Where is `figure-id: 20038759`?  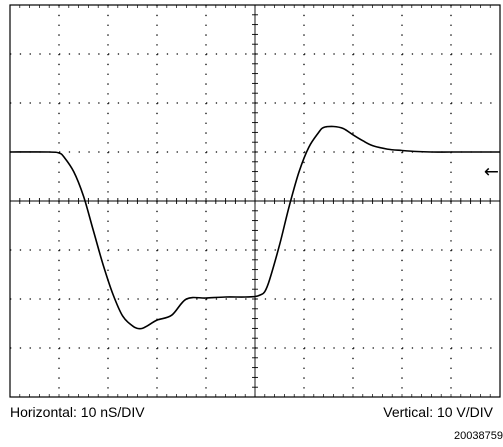
figure-id: 20038759 is located at coordinates (478, 436).